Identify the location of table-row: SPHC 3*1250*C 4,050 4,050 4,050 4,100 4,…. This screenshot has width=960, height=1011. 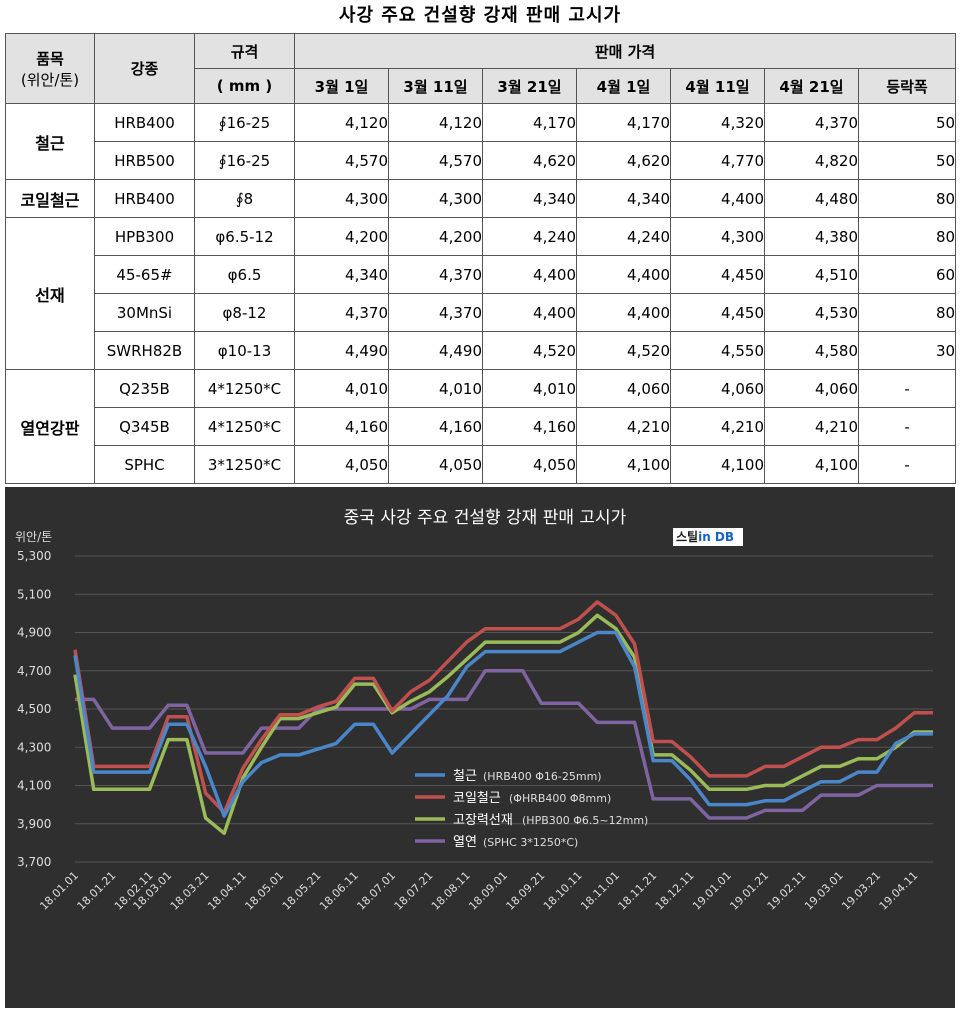
(481, 464).